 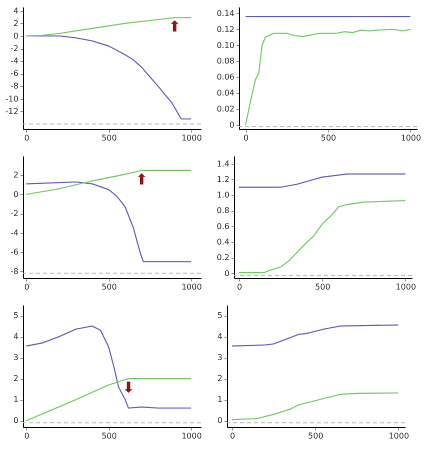 What do you see at coordinates (225, 29) in the screenshot?
I see `y-tick-label: 0.12` at bounding box center [225, 29].